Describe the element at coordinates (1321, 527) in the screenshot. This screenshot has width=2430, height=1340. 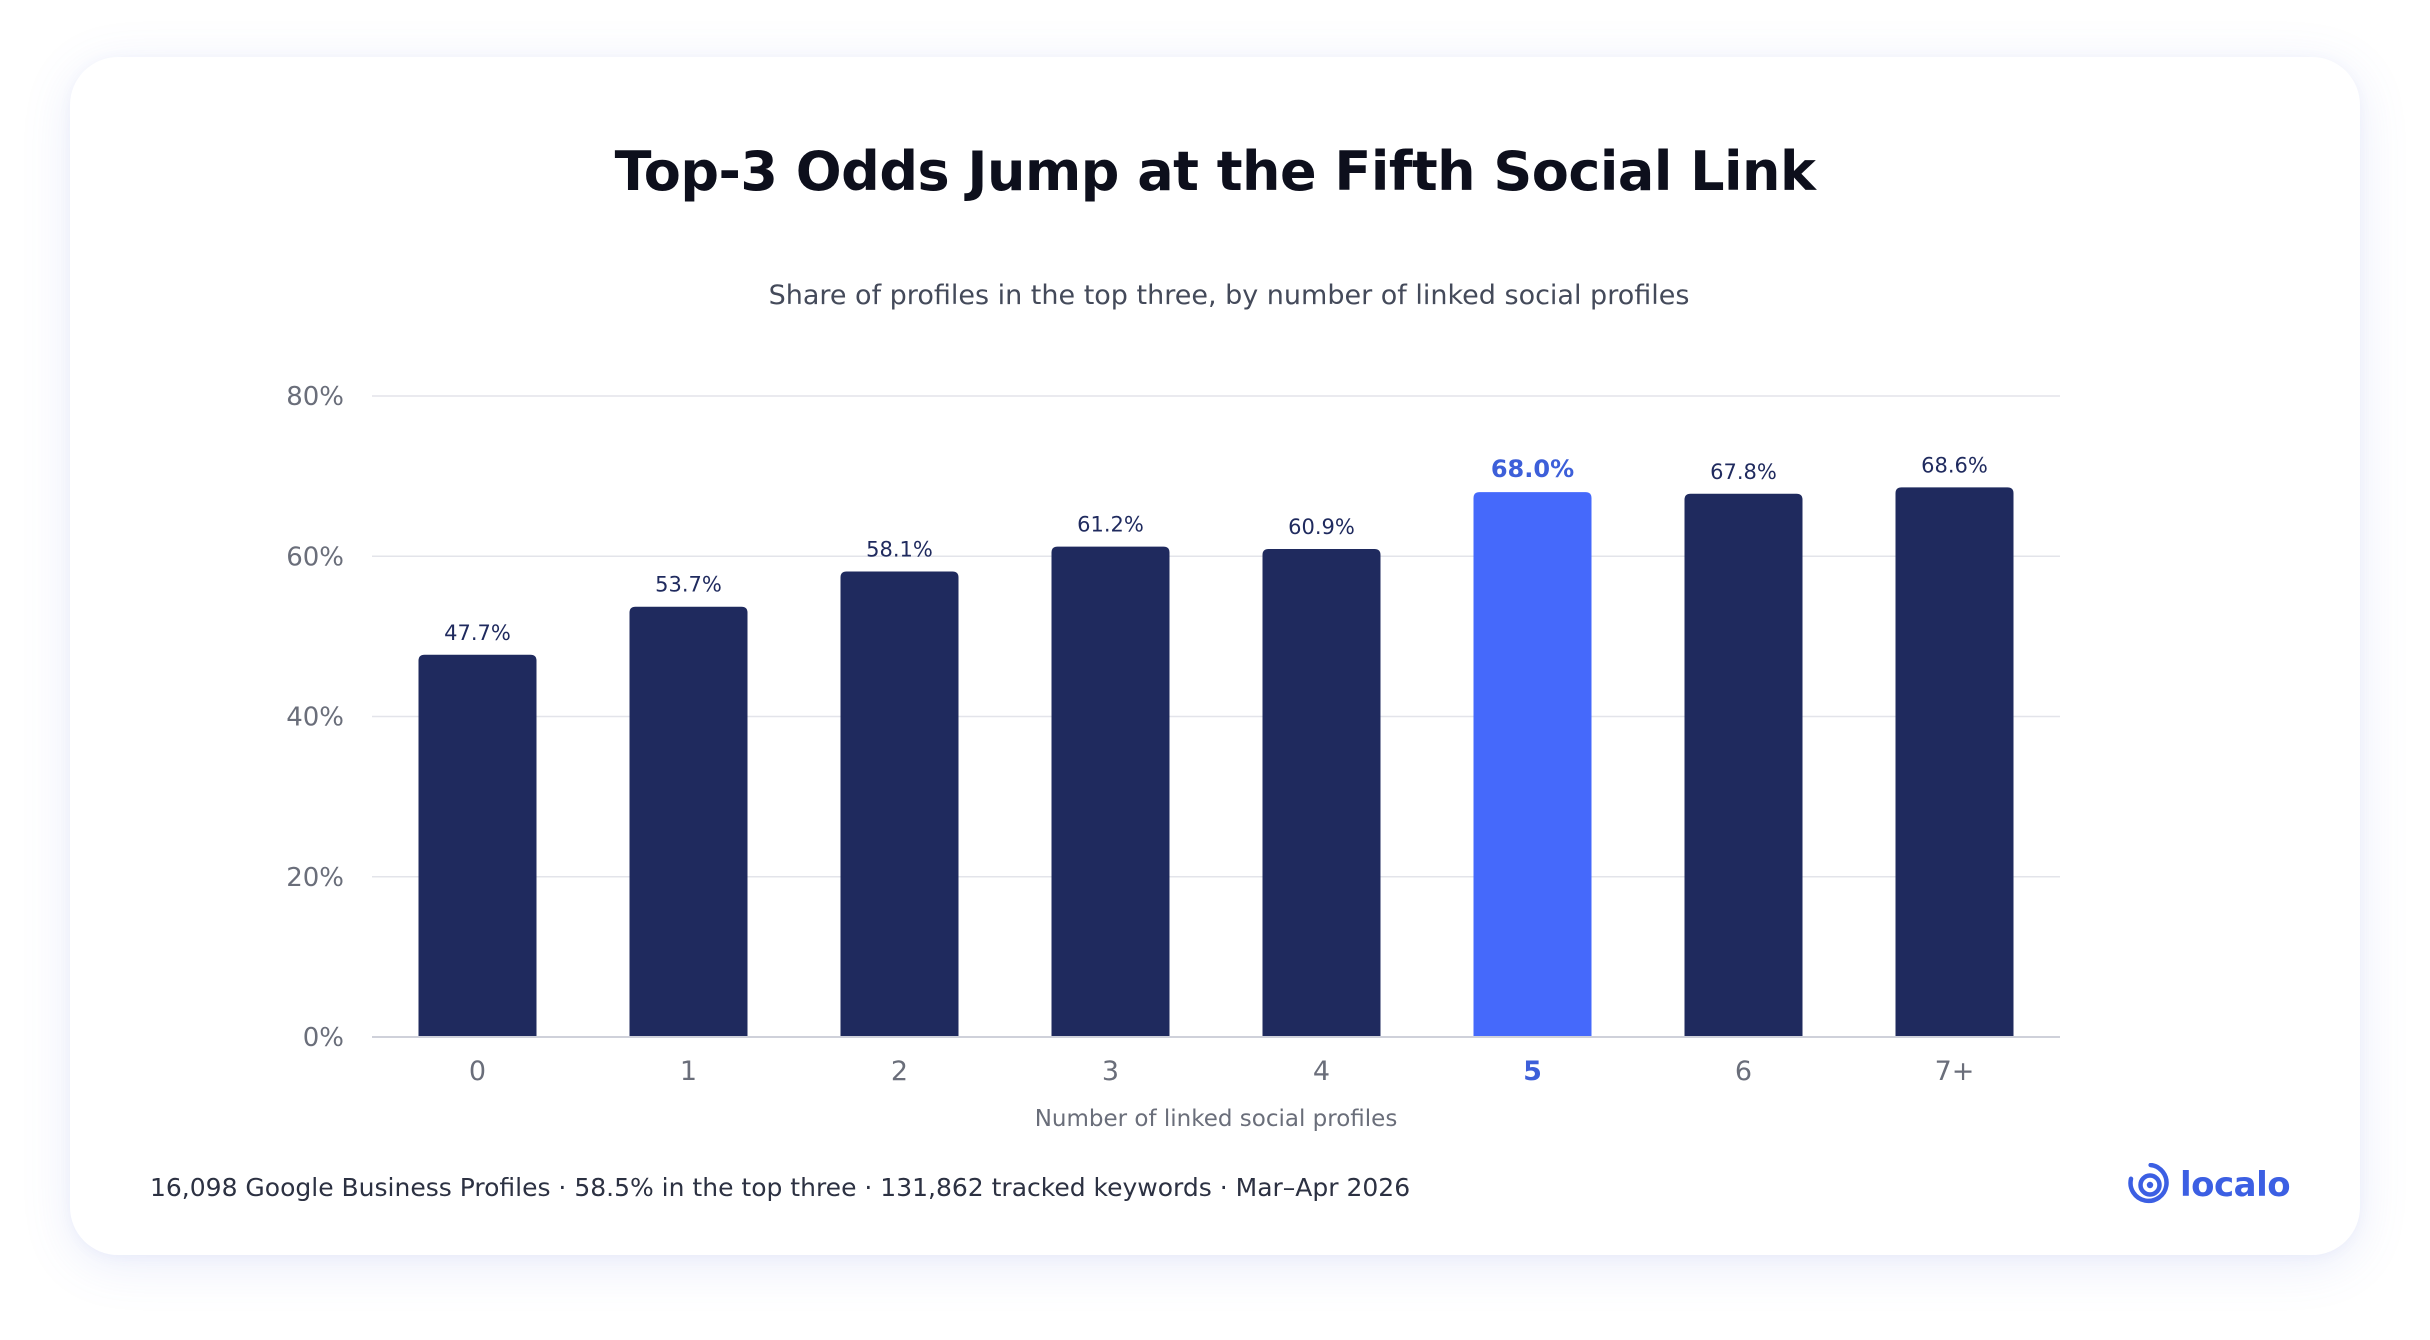
I see `data-label: 60.9%` at that location.